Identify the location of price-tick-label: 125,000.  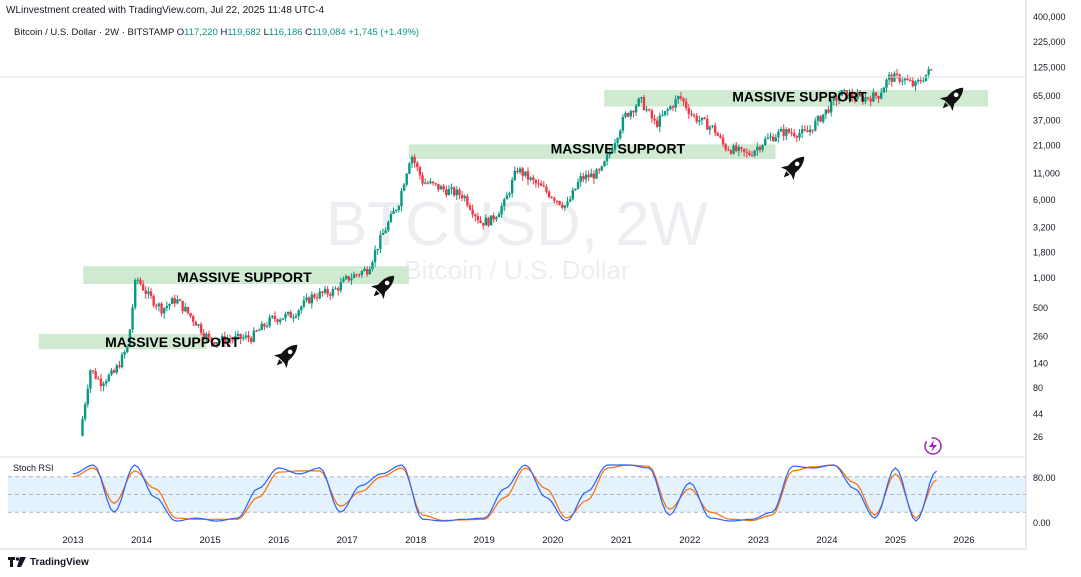
(1049, 68).